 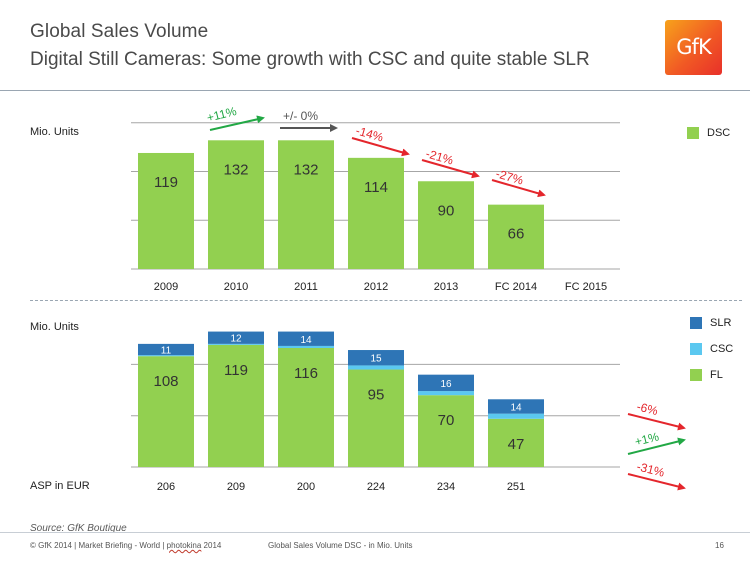 I want to click on legend-label-csc: CSC, so click(x=722, y=349).